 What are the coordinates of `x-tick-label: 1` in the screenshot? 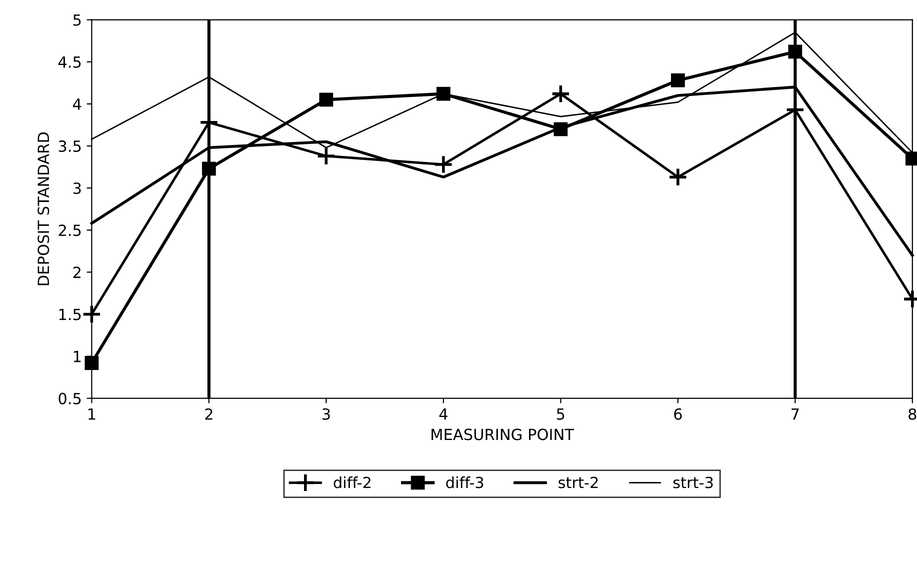 It's located at (92, 414).